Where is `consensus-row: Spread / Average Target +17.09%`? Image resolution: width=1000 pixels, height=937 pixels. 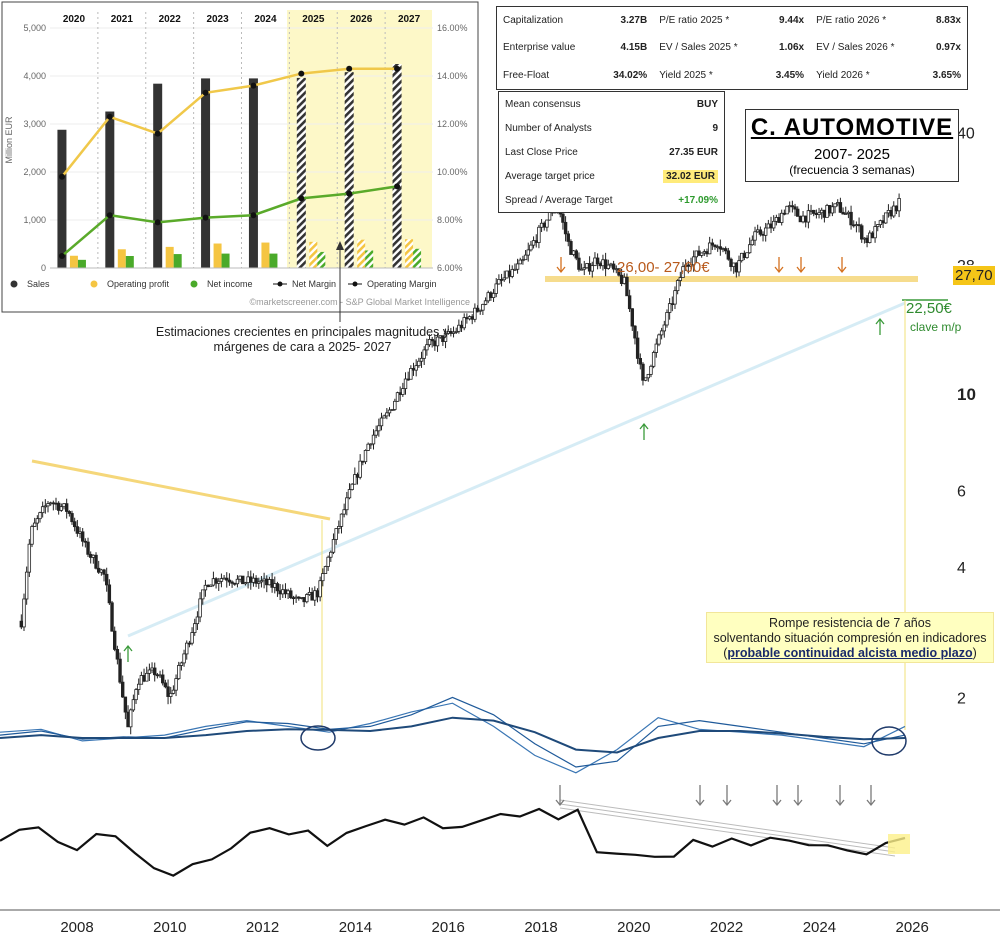
consensus-row: Spread / Average Target +17.09% is located at coordinates (611, 200).